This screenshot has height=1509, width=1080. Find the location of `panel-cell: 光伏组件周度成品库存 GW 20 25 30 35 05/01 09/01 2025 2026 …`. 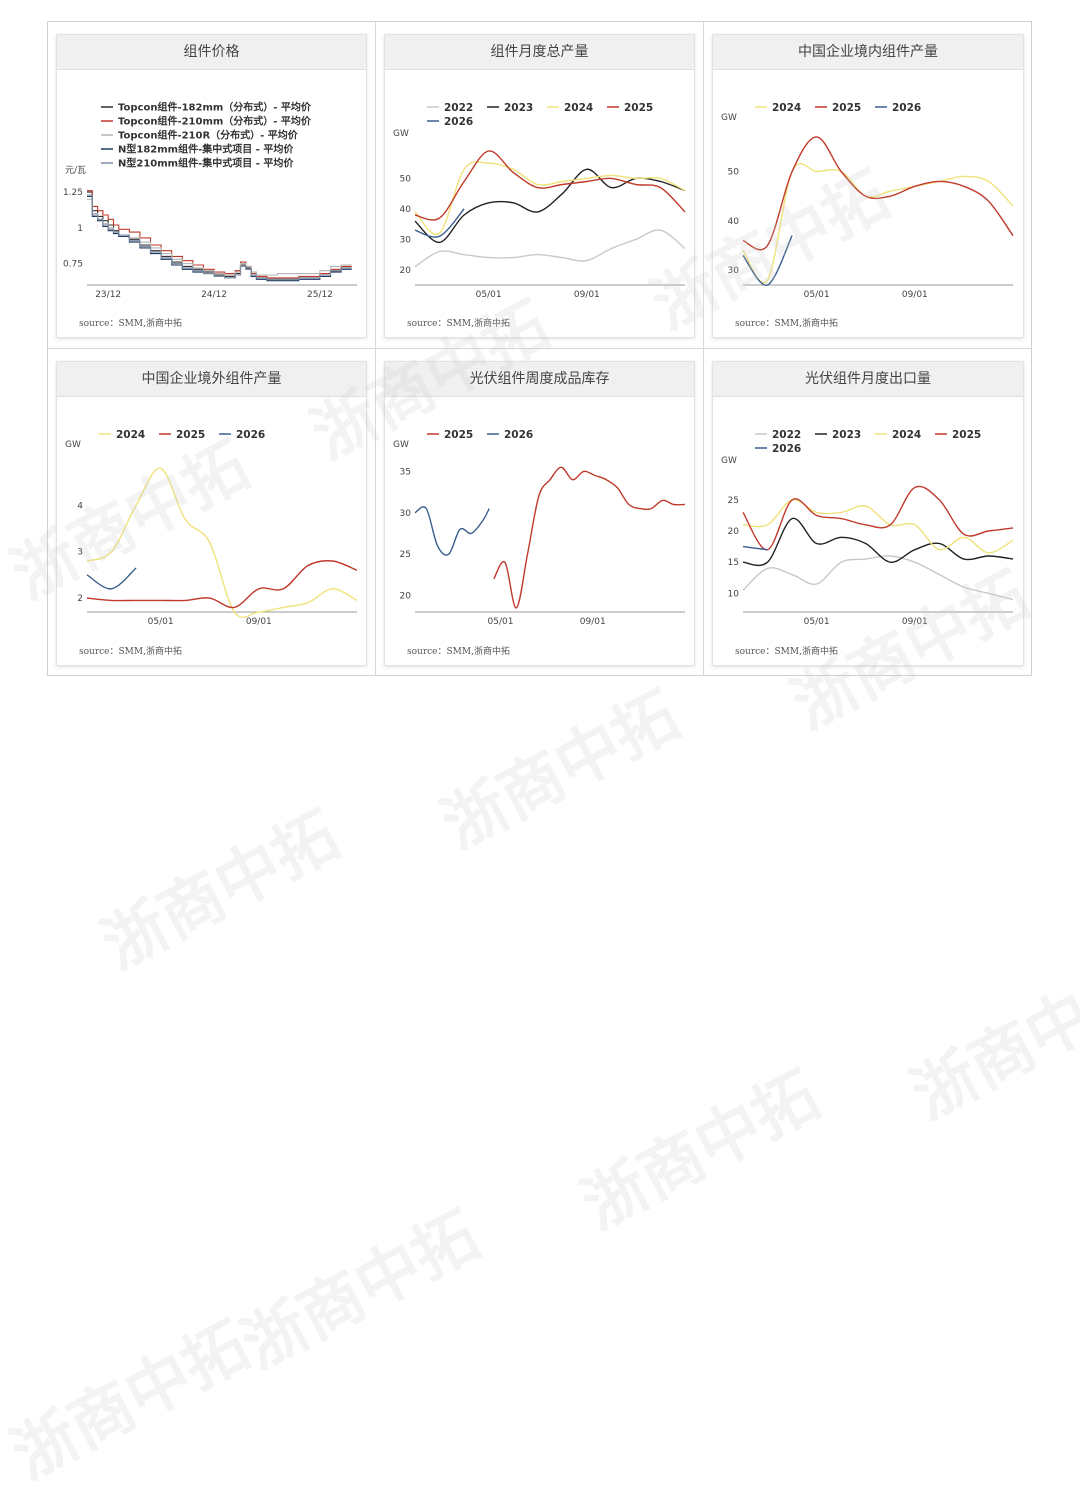

panel-cell: 光伏组件周度成品库存 GW 20 25 30 35 05/01 09/01 2025 2026 … is located at coordinates (540, 512).